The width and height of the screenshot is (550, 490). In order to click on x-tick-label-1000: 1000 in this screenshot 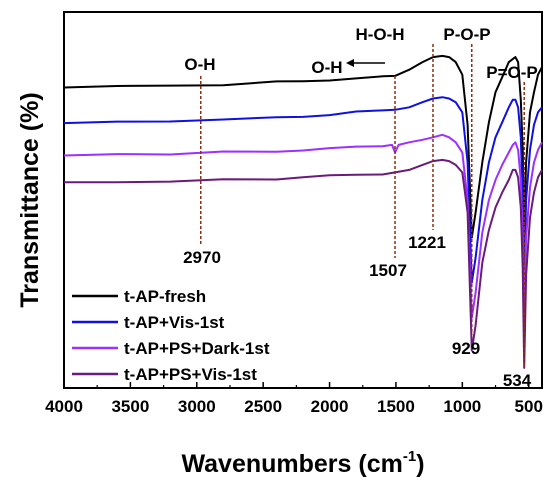, I will do `click(462, 406)`.